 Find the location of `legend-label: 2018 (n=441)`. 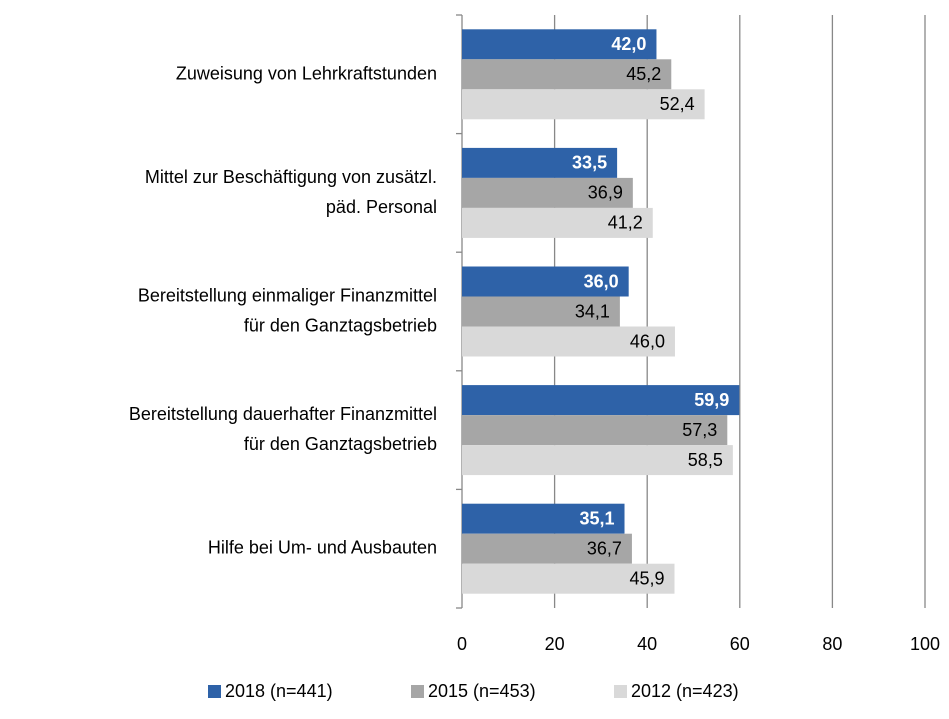

legend-label: 2018 (n=441) is located at coordinates (279, 691).